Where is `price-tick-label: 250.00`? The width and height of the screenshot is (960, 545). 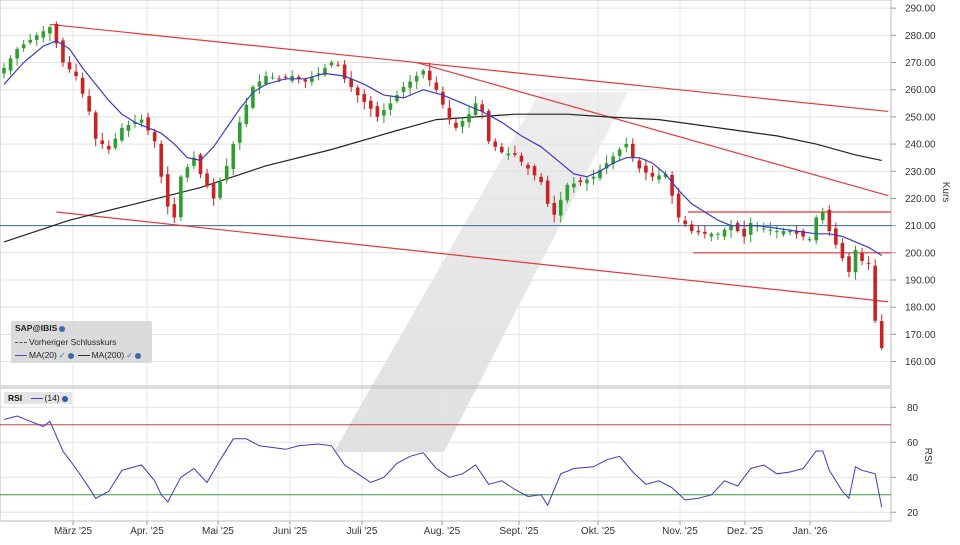 price-tick-label: 250.00 is located at coordinates (920, 117).